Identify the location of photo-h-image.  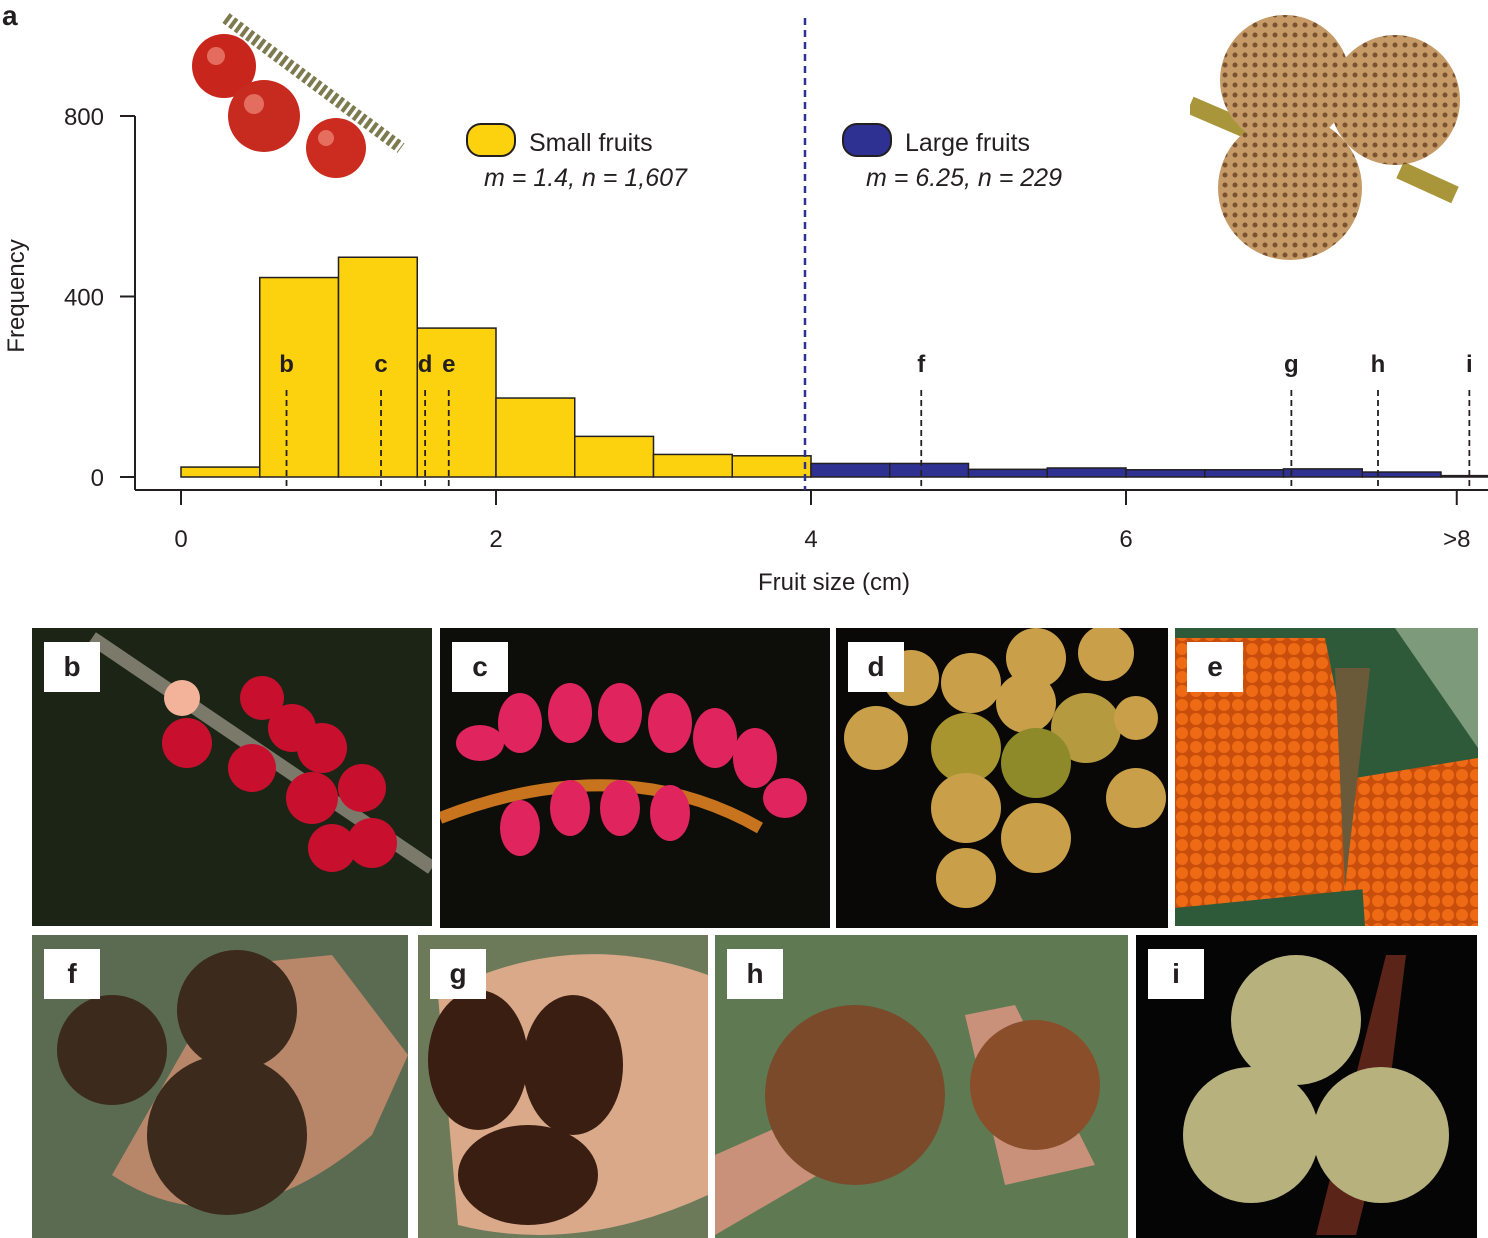
(921, 1086).